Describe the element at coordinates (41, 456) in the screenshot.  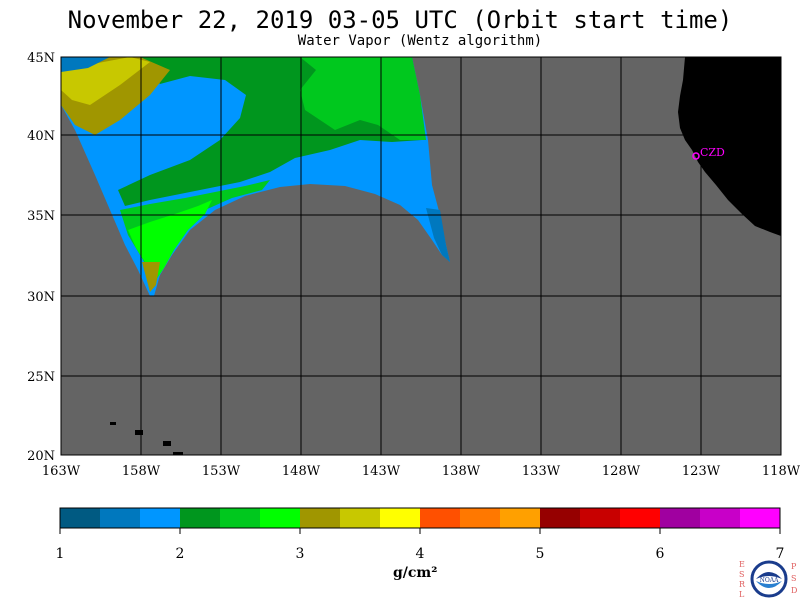
I see `lat-label: 20N` at that location.